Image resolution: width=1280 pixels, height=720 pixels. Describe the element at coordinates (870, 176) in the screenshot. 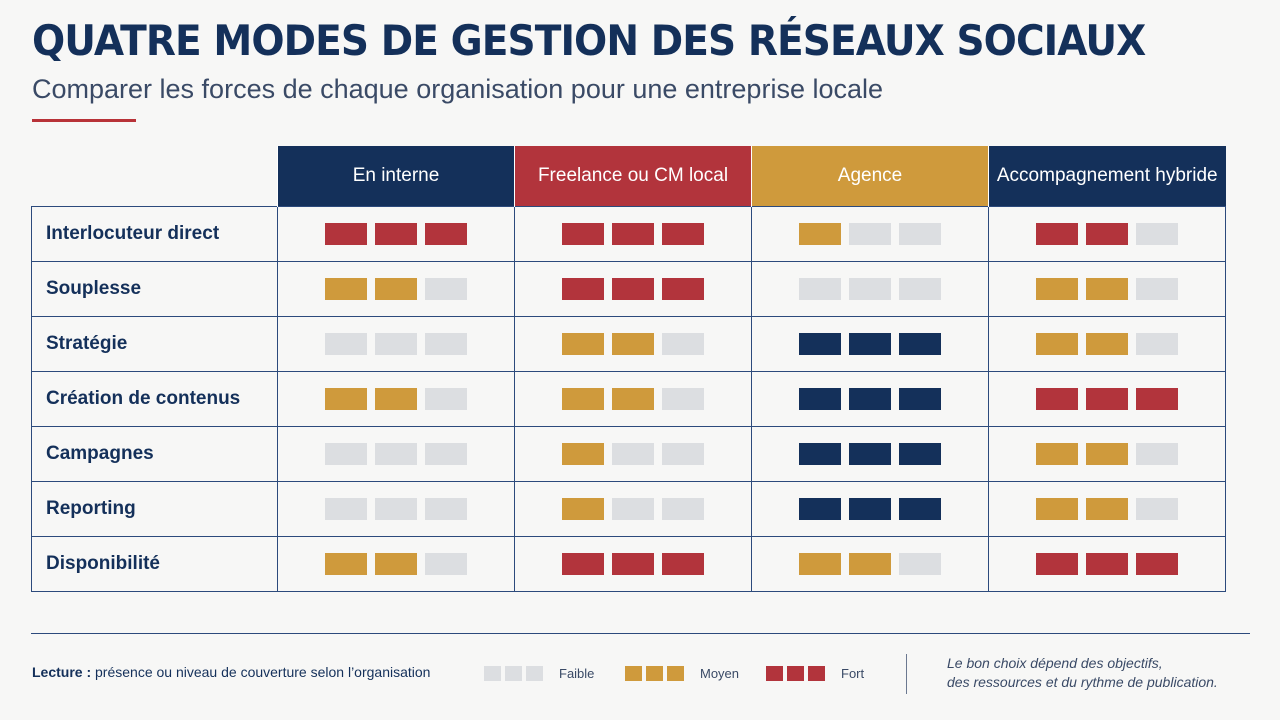

I see `column-header-agence: Agence` at that location.